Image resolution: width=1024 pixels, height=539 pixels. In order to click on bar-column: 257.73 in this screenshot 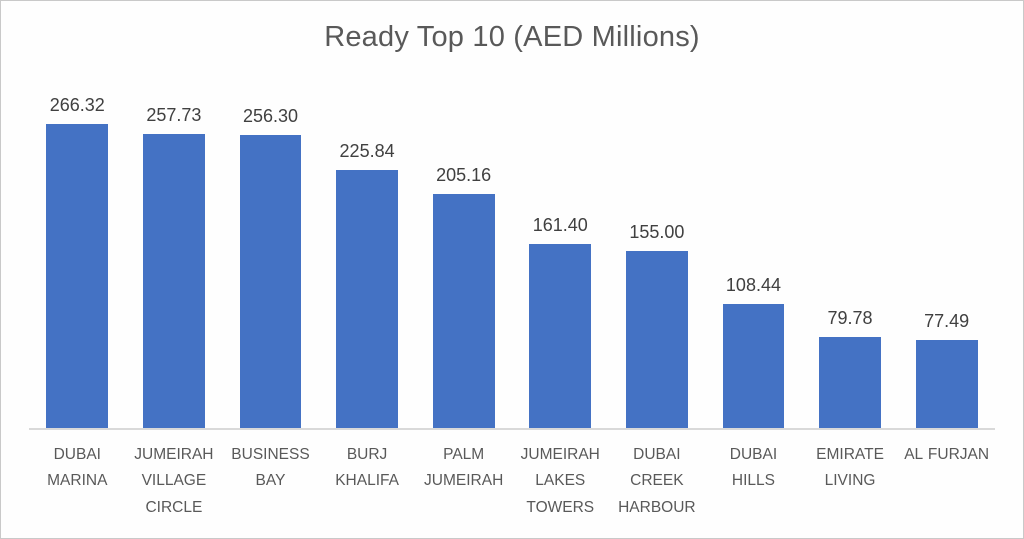, I will do `click(174, 253)`.